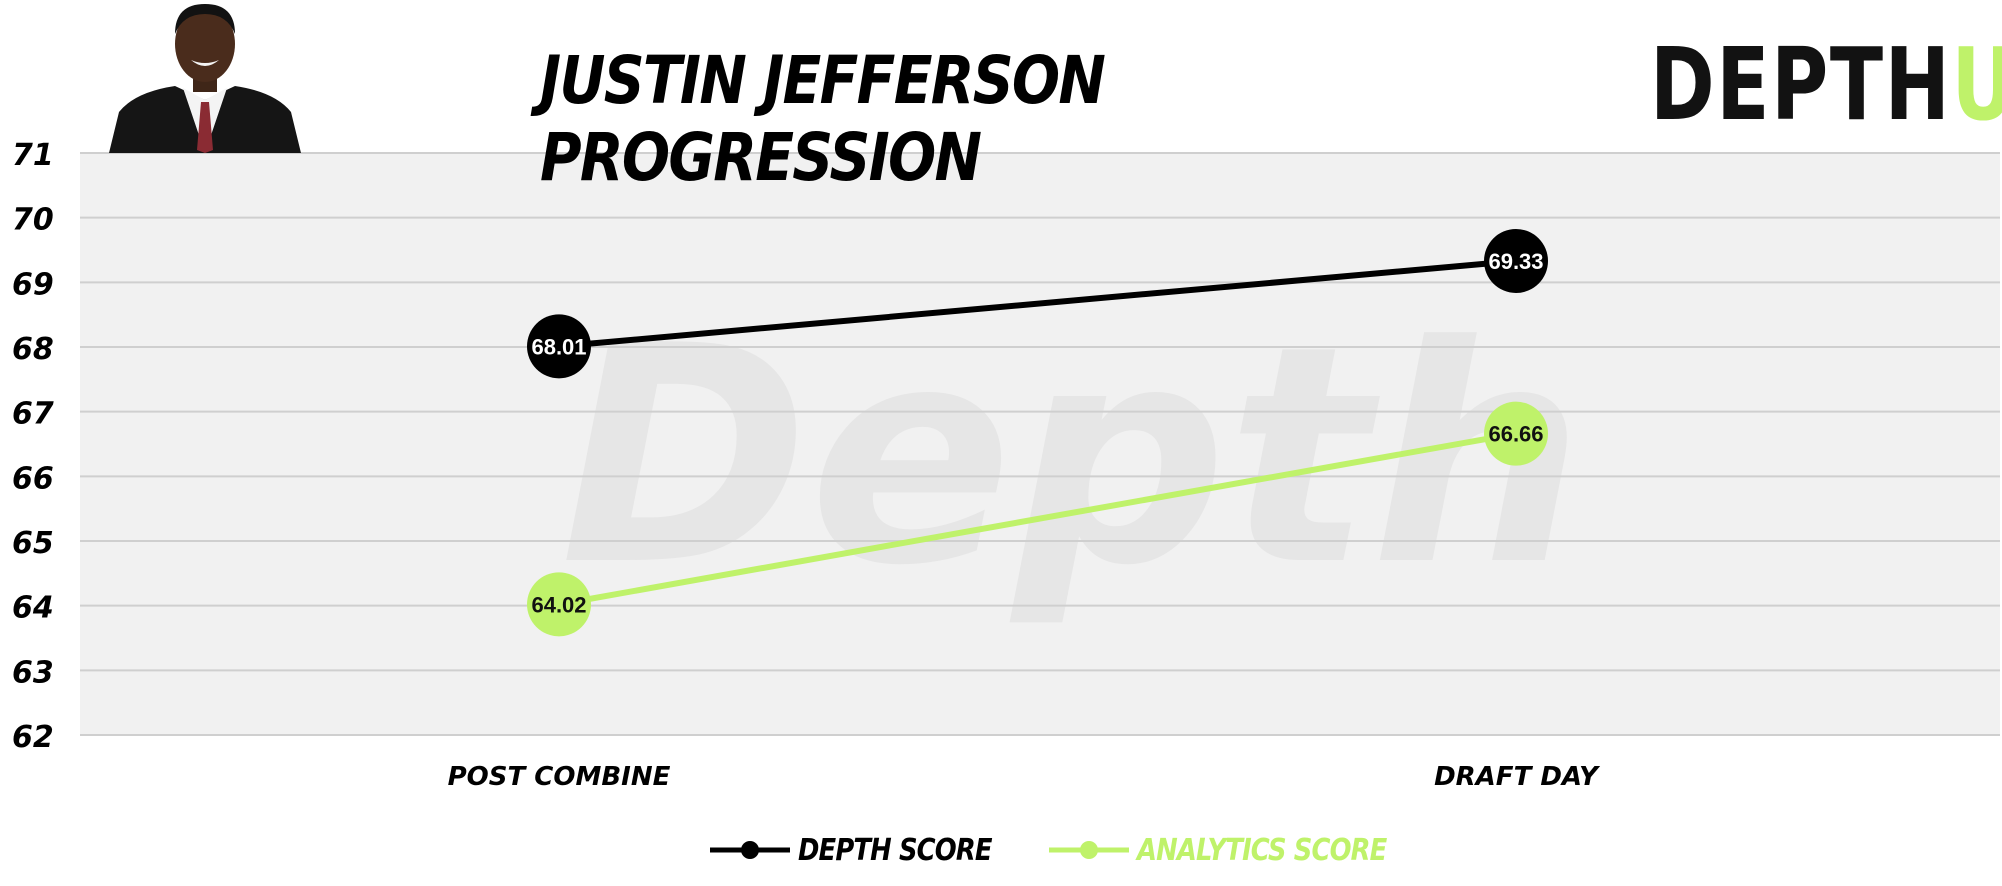 This screenshot has height=886, width=2002. I want to click on brand-accent-text: U, so click(1976, 84).